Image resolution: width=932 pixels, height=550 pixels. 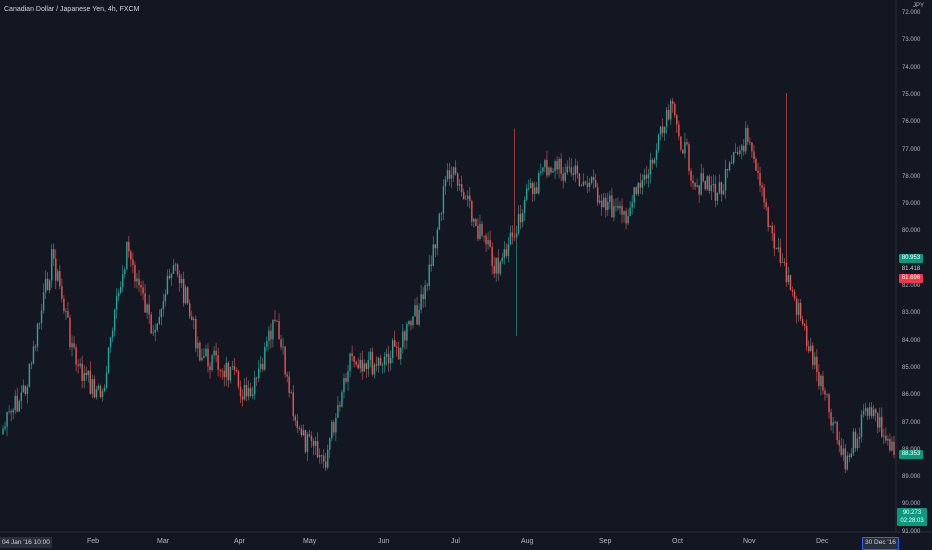 I want to click on price-tag-bid: 80.953, so click(x=911, y=258).